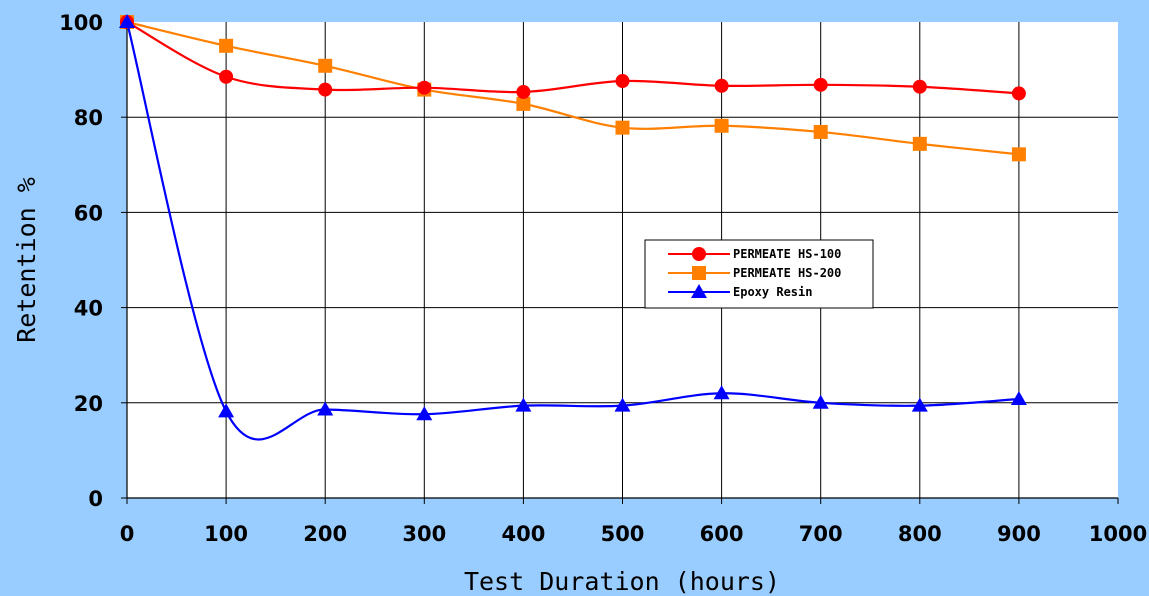 Image resolution: width=1149 pixels, height=596 pixels. I want to click on x-tick-label: 800, so click(920, 534).